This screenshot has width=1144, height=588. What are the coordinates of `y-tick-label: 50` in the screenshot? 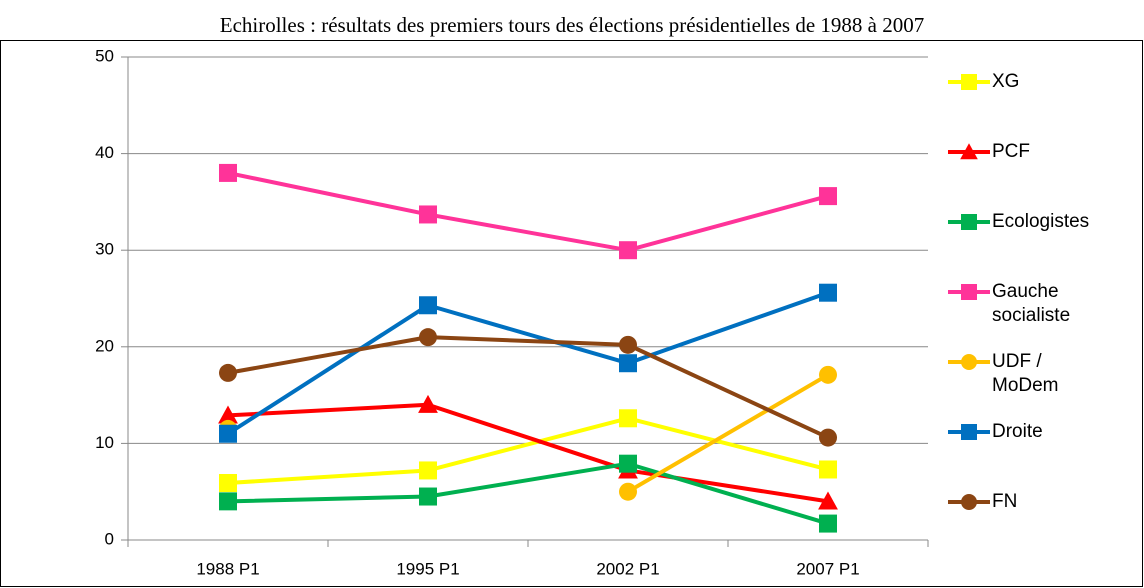 It's located at (104, 55).